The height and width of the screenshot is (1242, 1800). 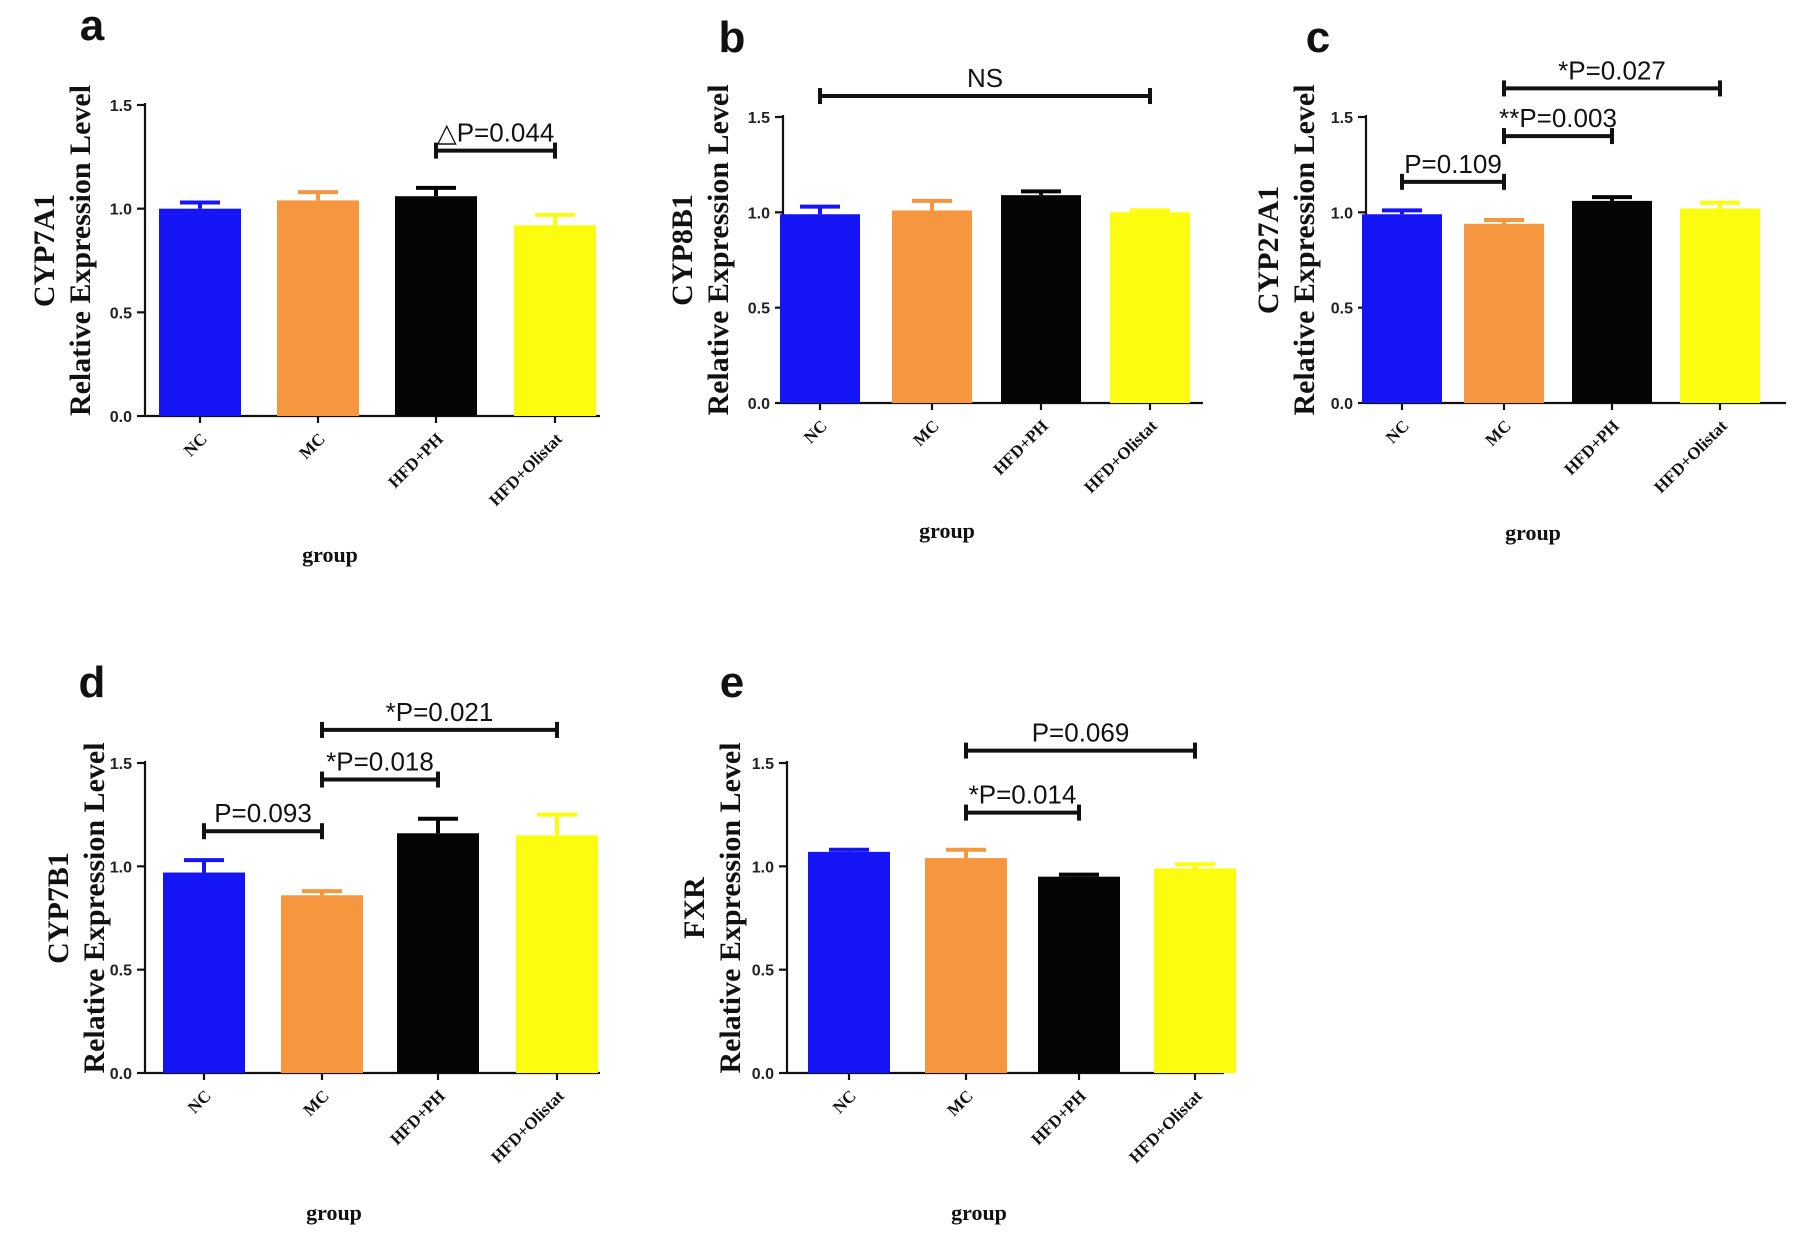 I want to click on p-value-label: NS, so click(x=985, y=78).